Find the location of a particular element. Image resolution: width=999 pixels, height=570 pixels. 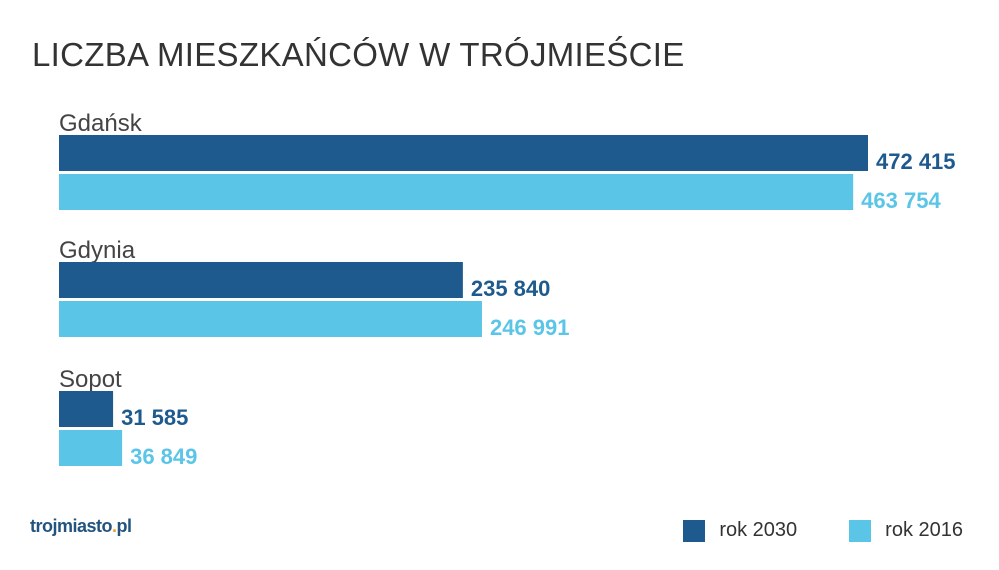

logo-text-main: trojmiasto is located at coordinates (71, 526).